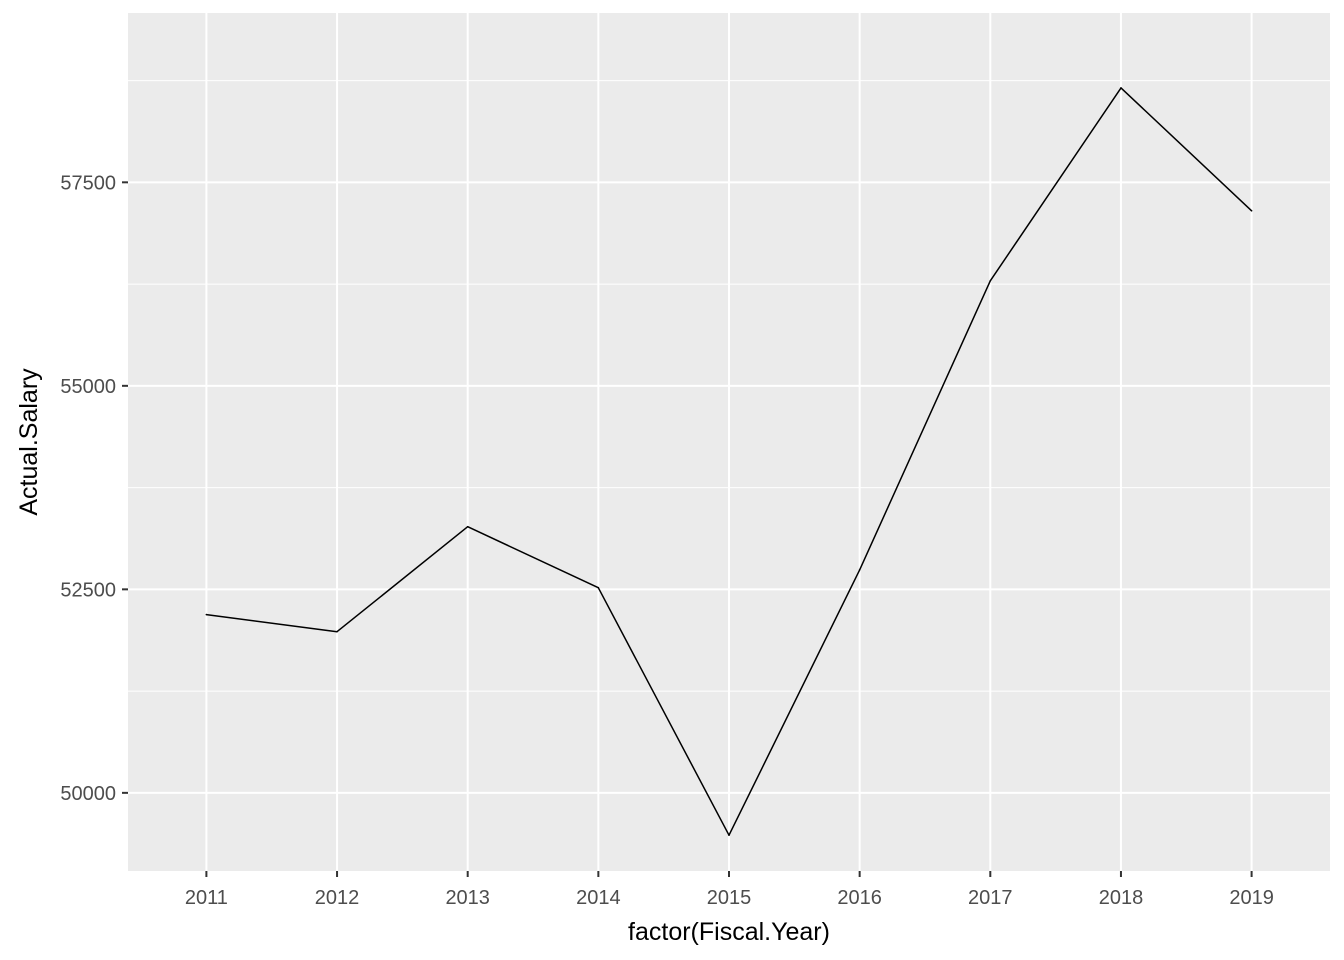 Image resolution: width=1344 pixels, height=960 pixels. I want to click on x-axis: 2011 2012 2013 2014 2015 2016 2017 2018 2019, so click(729, 890).